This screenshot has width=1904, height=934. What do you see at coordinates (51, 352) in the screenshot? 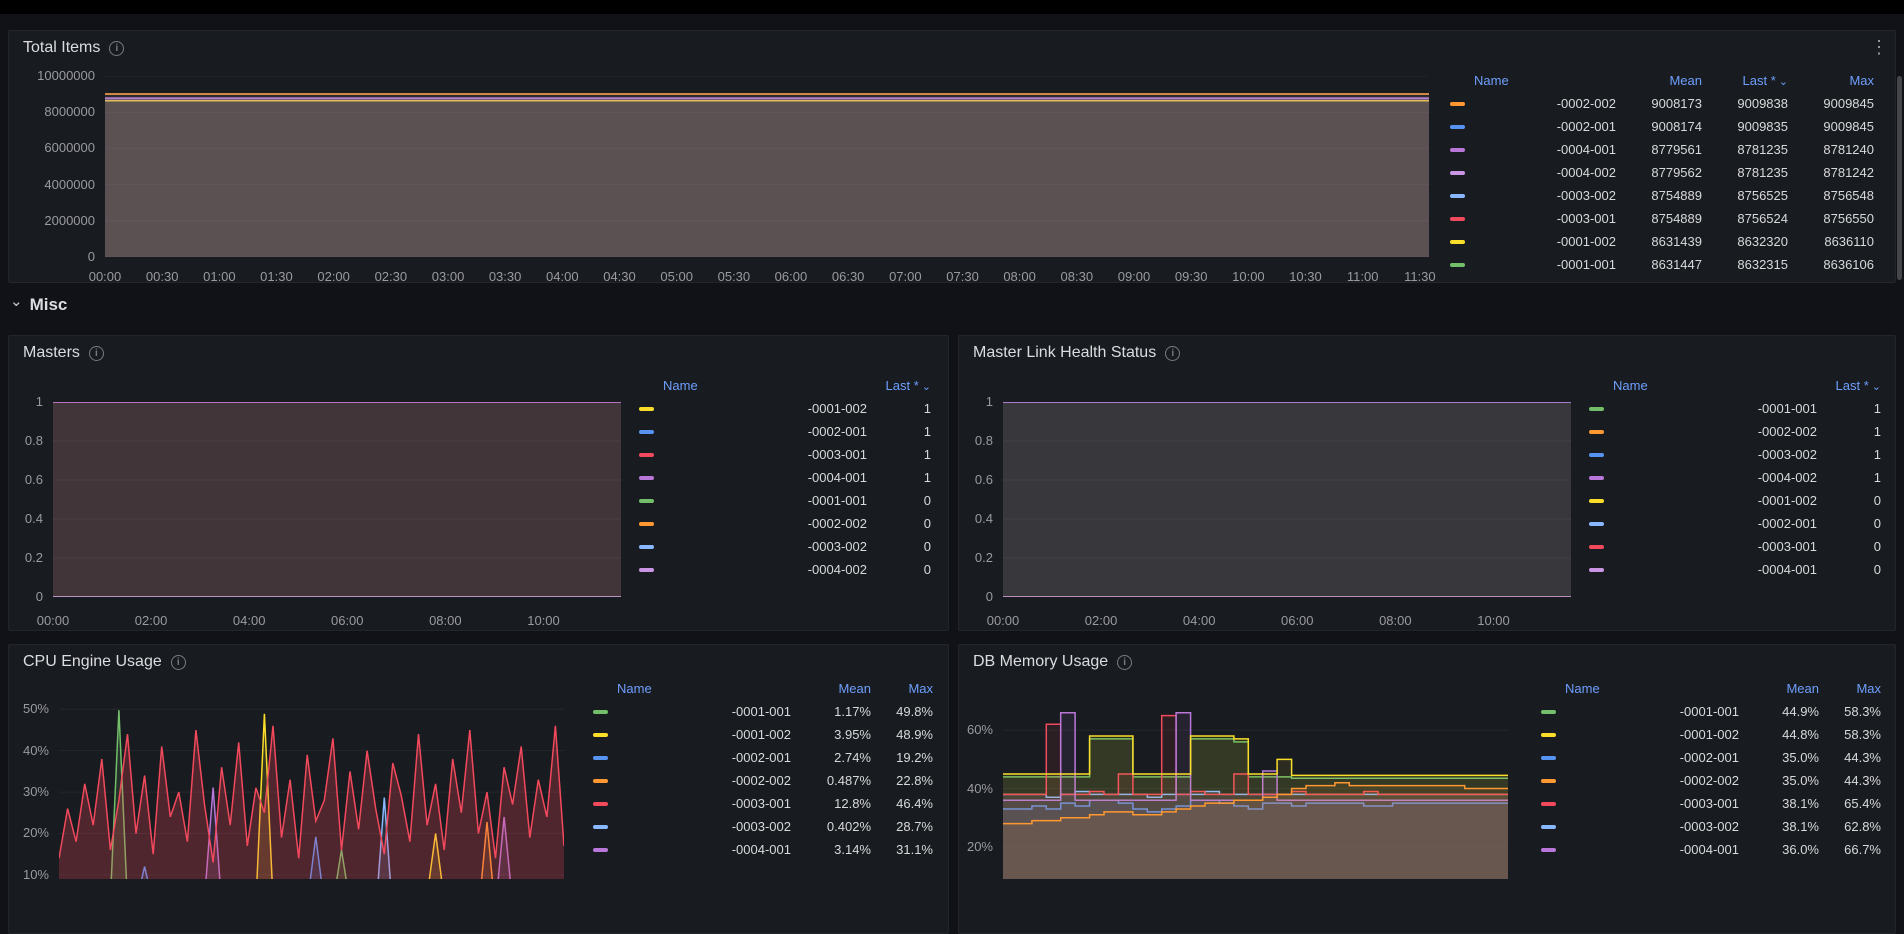
I see `panel-title: Masters` at bounding box center [51, 352].